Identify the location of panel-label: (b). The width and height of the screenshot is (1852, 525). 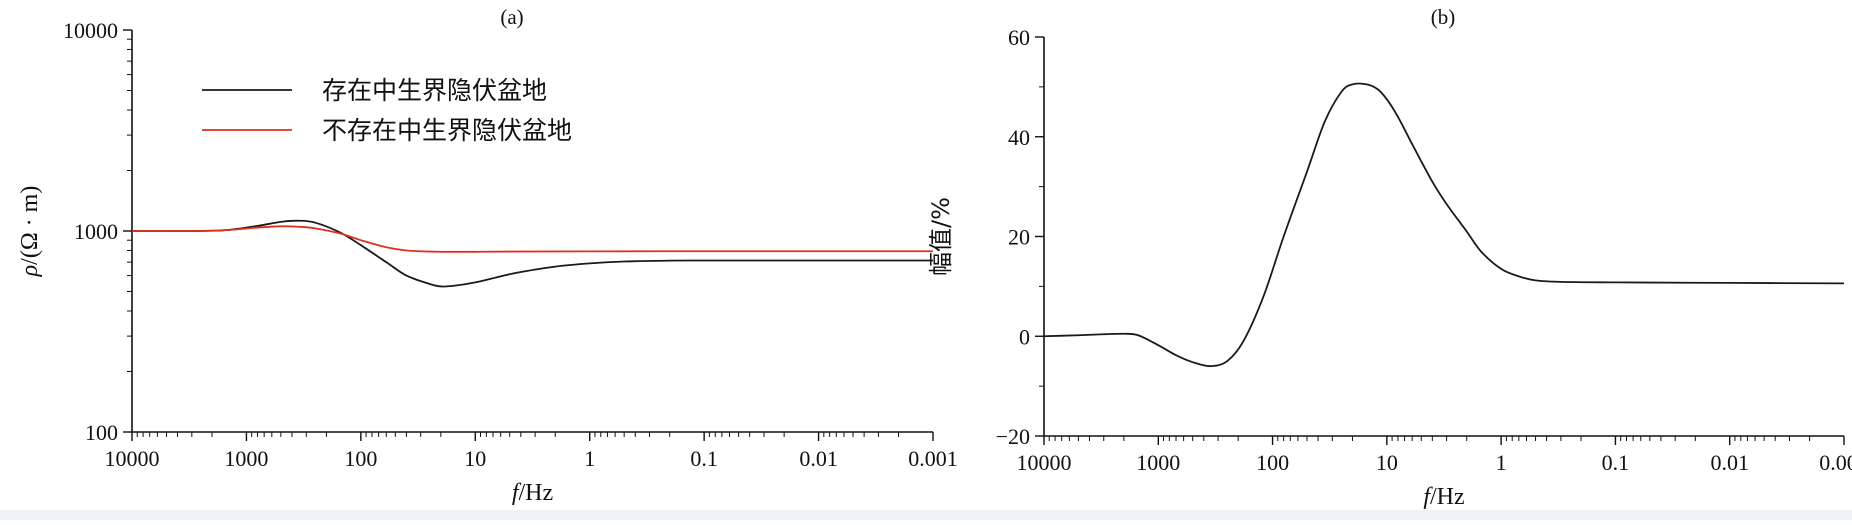
(1443, 17).